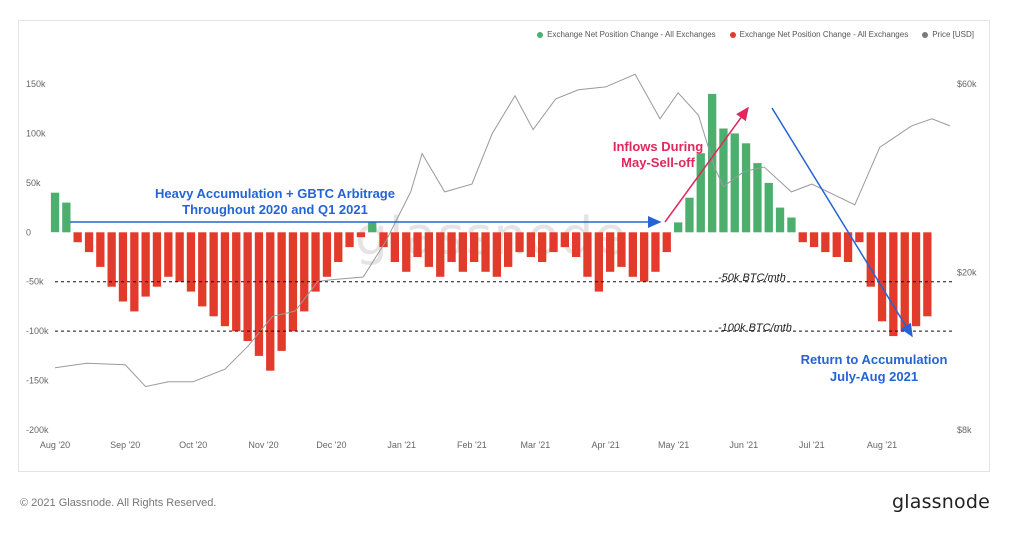 The height and width of the screenshot is (535, 1024). What do you see at coordinates (941, 502) in the screenshot?
I see `footer-brand-logo: glassnode` at bounding box center [941, 502].